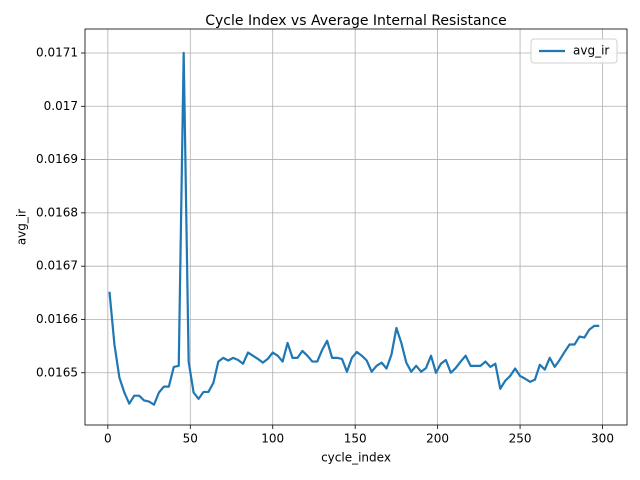 The image size is (640, 480). I want to click on legend-label: avg_ir, so click(591, 51).